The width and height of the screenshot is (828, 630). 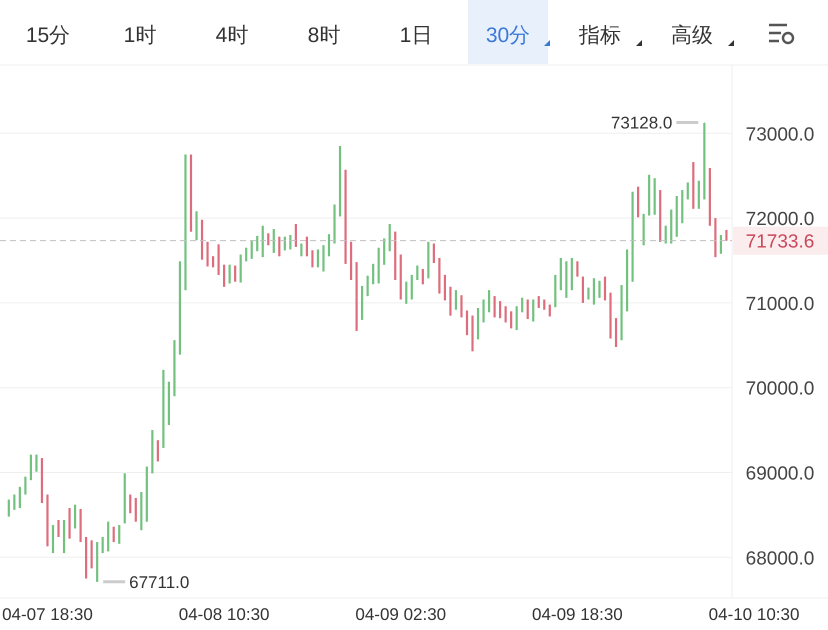 I want to click on x-tick-label: 04-07 18:30, so click(x=47, y=614).